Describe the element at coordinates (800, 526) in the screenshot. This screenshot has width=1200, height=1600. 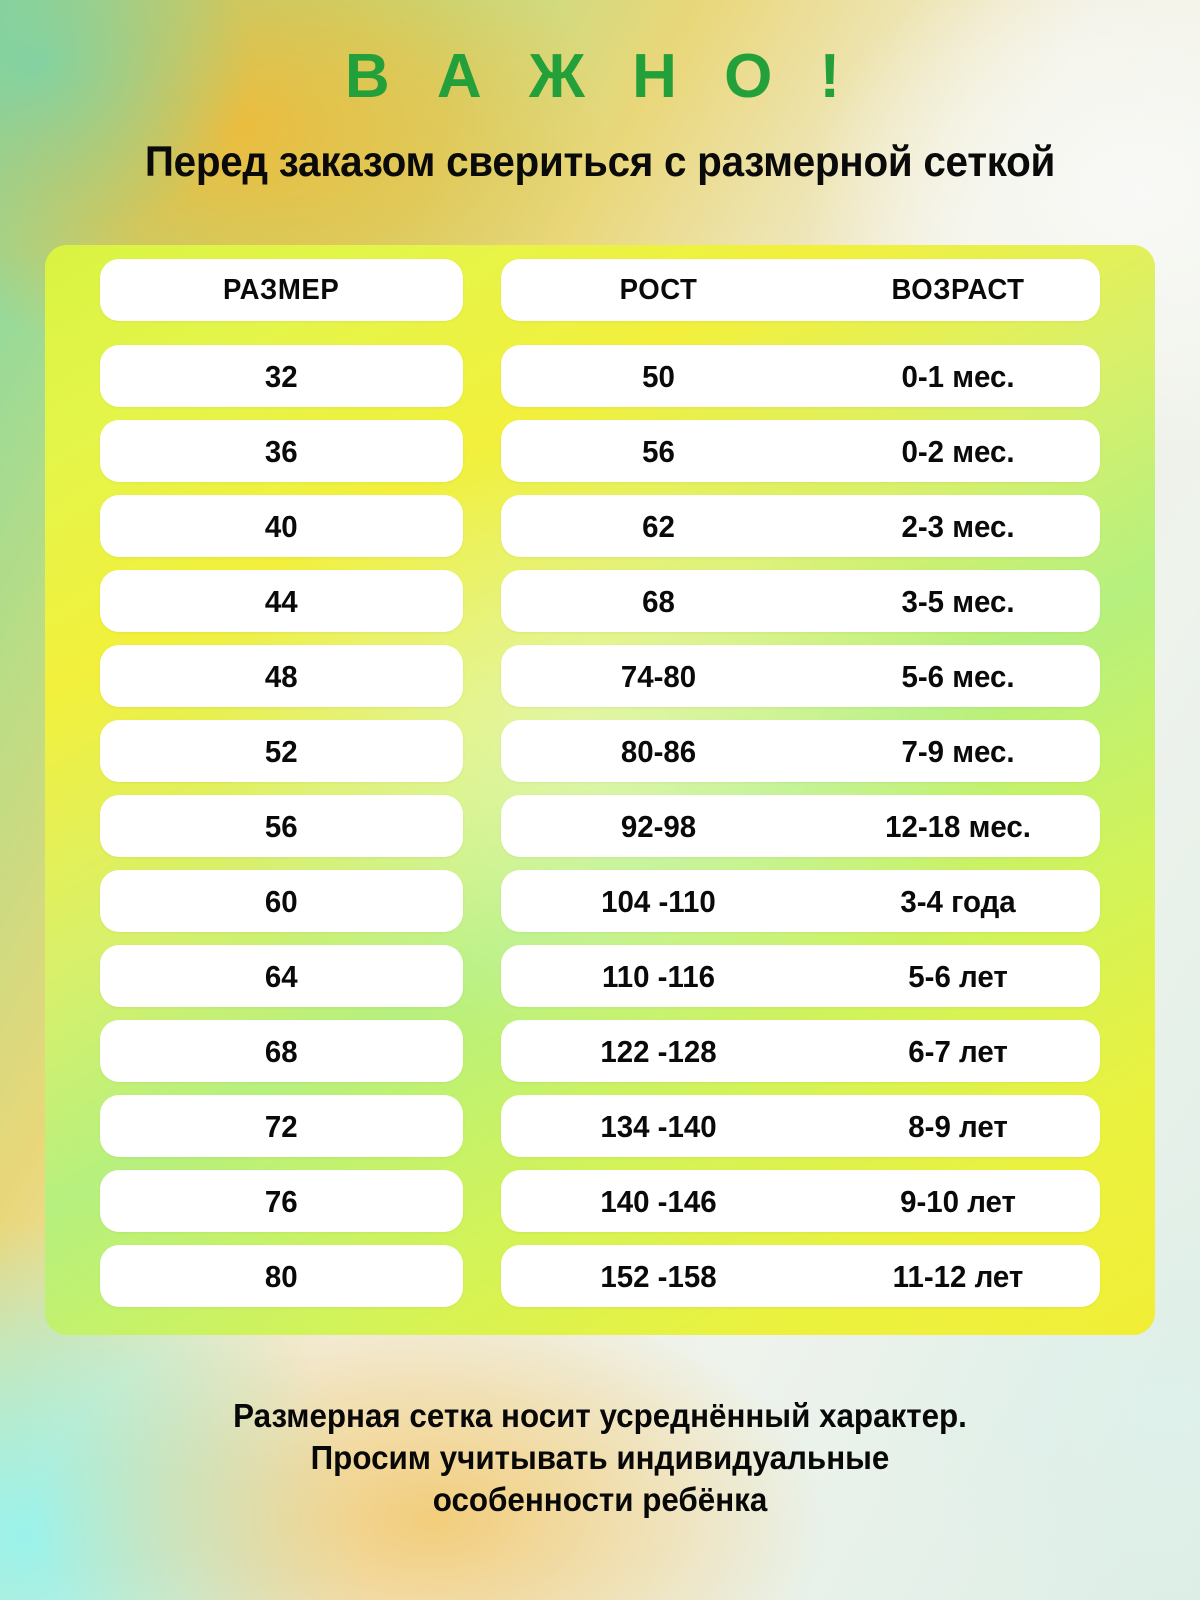
I see `row-cell-height-age: 62 2-3 мес.` at that location.